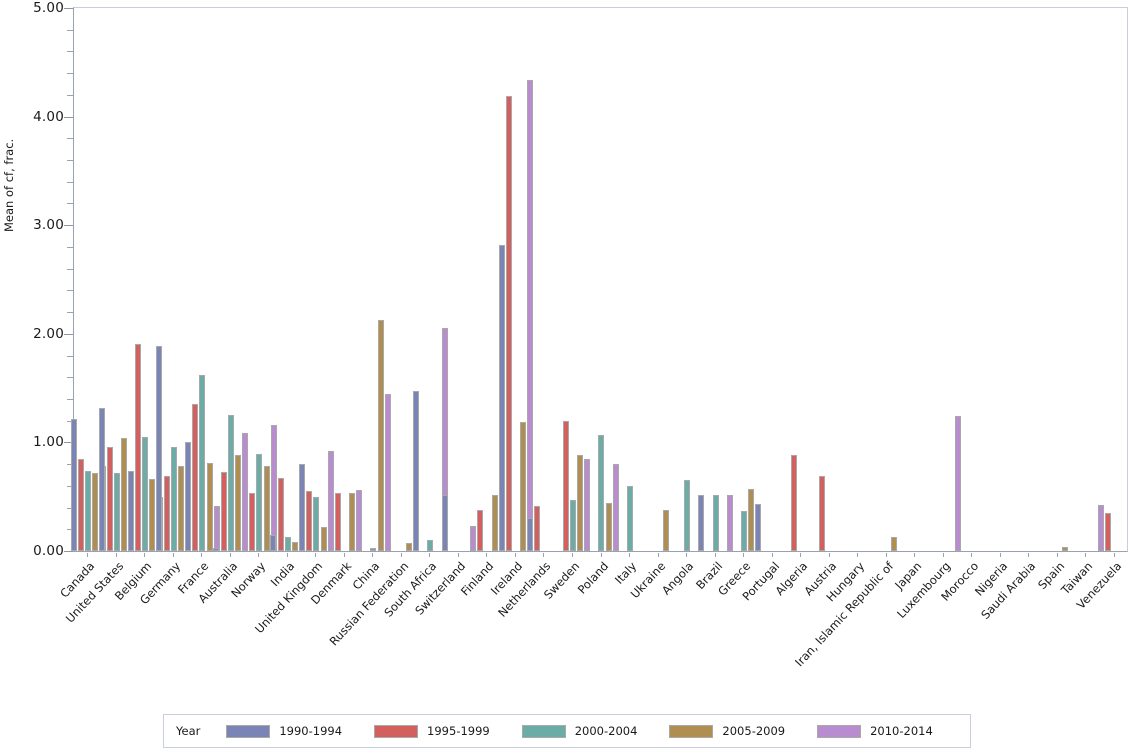 This screenshot has width=1134, height=756. What do you see at coordinates (875, 731) in the screenshot?
I see `legend-item: 2010-2014` at bounding box center [875, 731].